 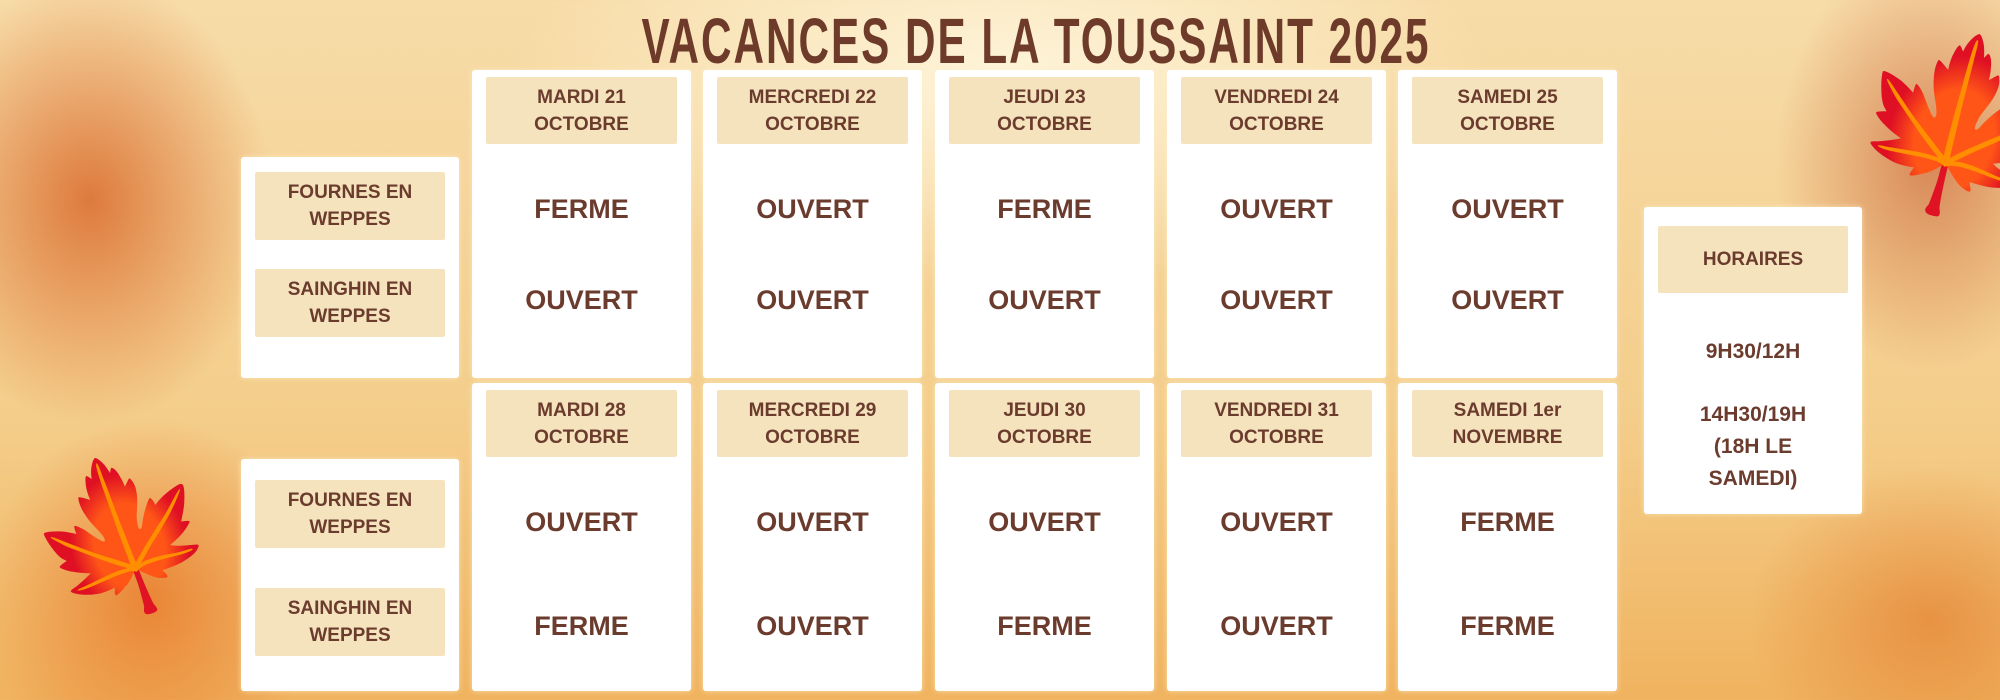 What do you see at coordinates (1753, 351) in the screenshot?
I see `hours-morning: 9H30/12H` at bounding box center [1753, 351].